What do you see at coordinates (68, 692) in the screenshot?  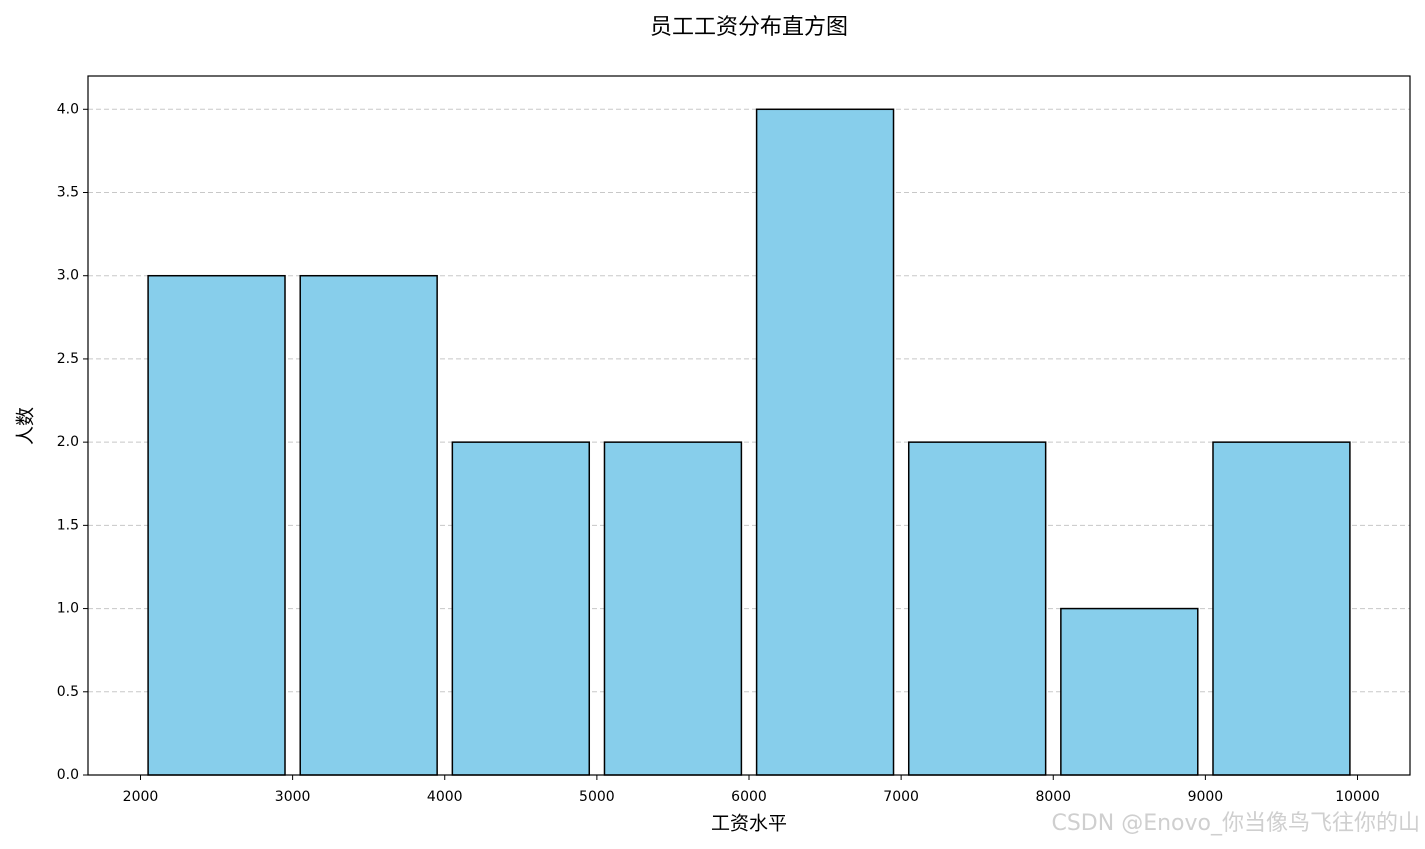 I see `y-tick-label: 0.5` at bounding box center [68, 692].